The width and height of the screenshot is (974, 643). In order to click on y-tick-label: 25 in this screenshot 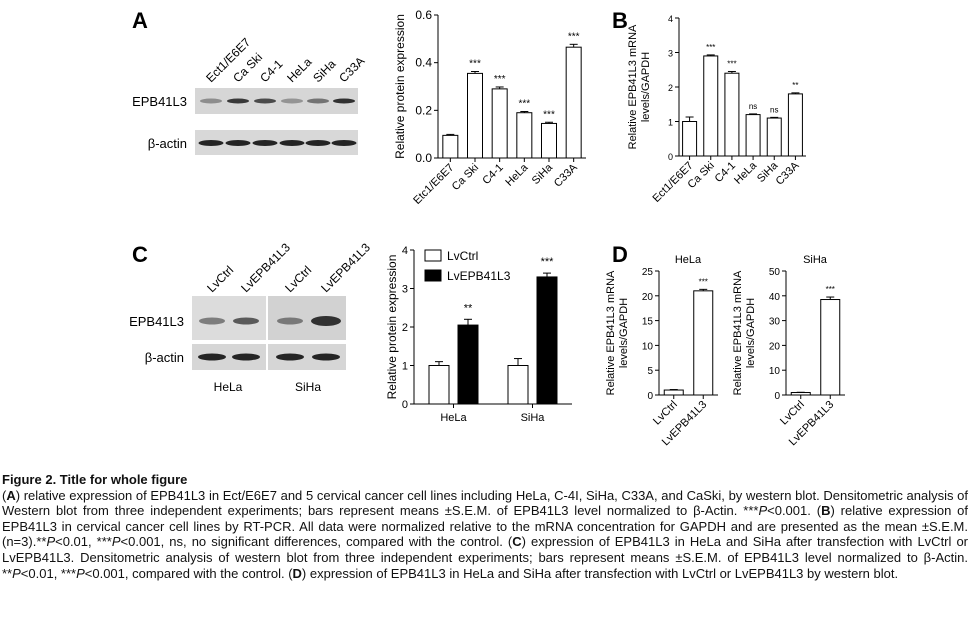, I will do `click(648, 272)`.